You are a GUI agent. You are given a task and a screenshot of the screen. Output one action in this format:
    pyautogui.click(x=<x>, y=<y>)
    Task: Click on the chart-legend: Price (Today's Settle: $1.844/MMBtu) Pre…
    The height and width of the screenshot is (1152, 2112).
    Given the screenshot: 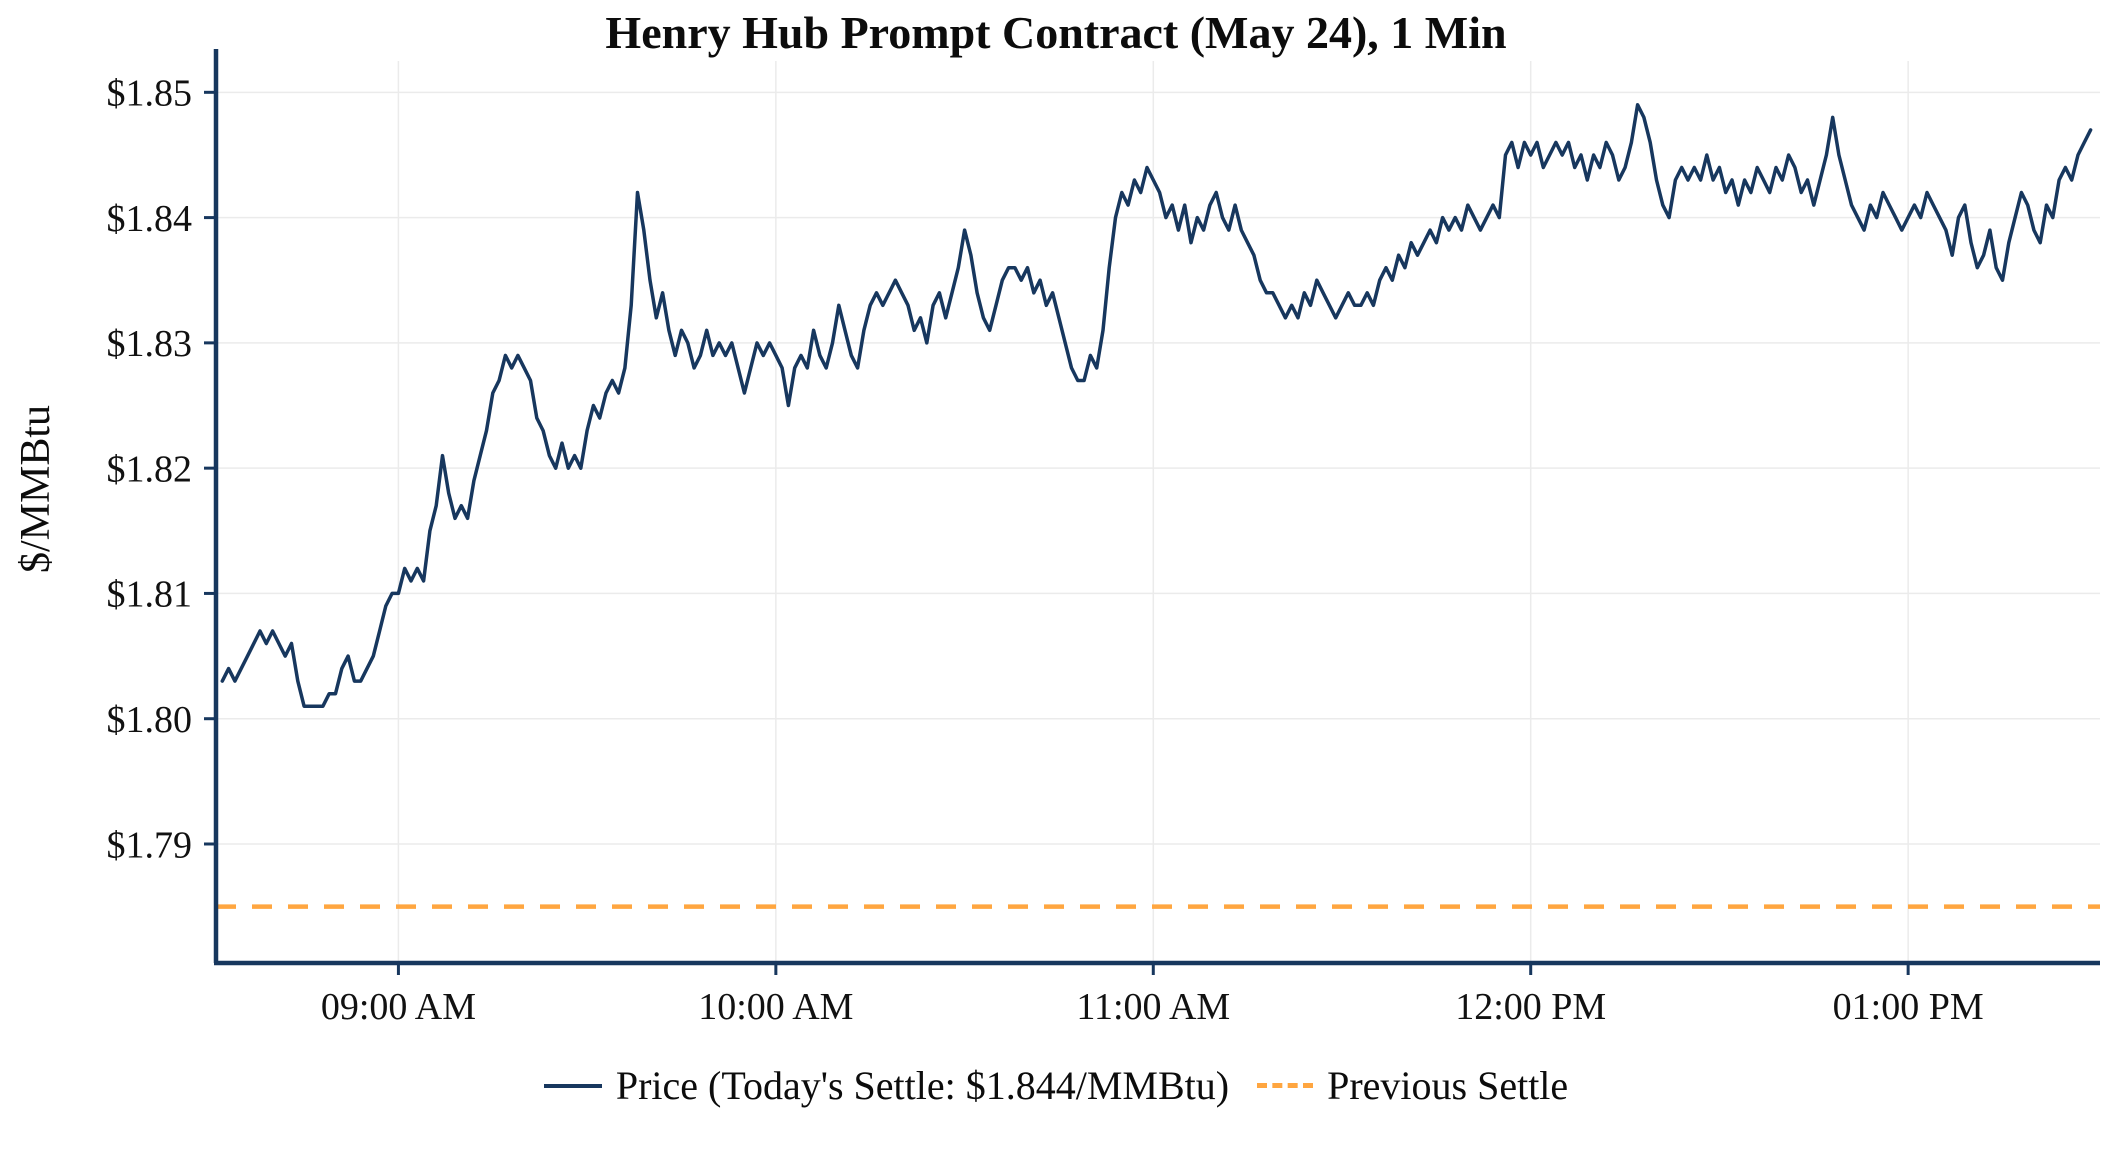 What is the action you would take?
    pyautogui.click(x=1056, y=1085)
    